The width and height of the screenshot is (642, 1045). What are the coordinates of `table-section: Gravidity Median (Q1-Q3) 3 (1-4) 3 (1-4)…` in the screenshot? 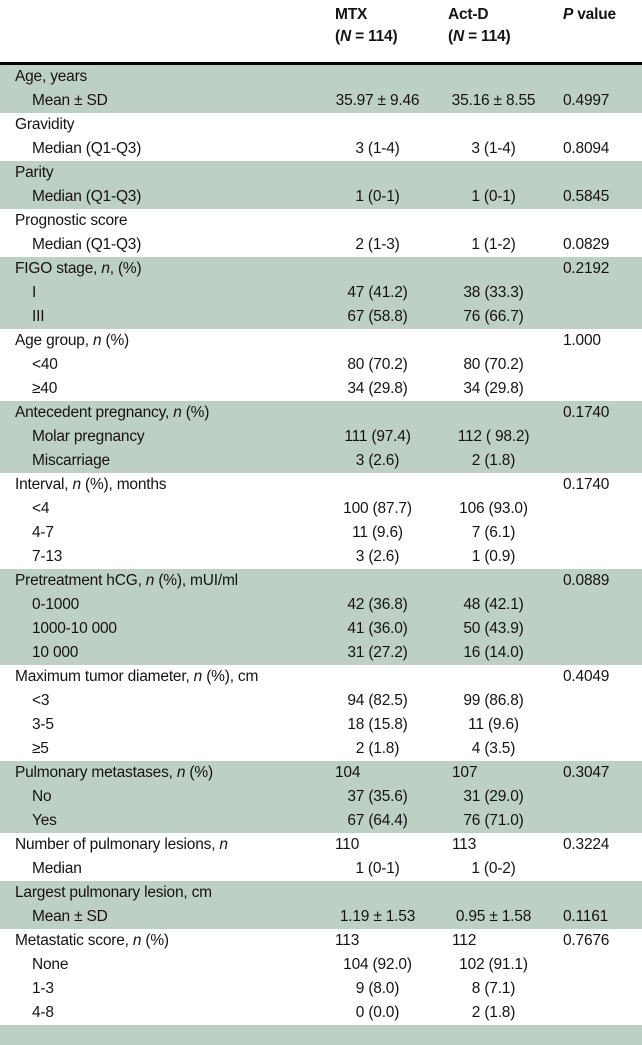 It's located at (321, 137).